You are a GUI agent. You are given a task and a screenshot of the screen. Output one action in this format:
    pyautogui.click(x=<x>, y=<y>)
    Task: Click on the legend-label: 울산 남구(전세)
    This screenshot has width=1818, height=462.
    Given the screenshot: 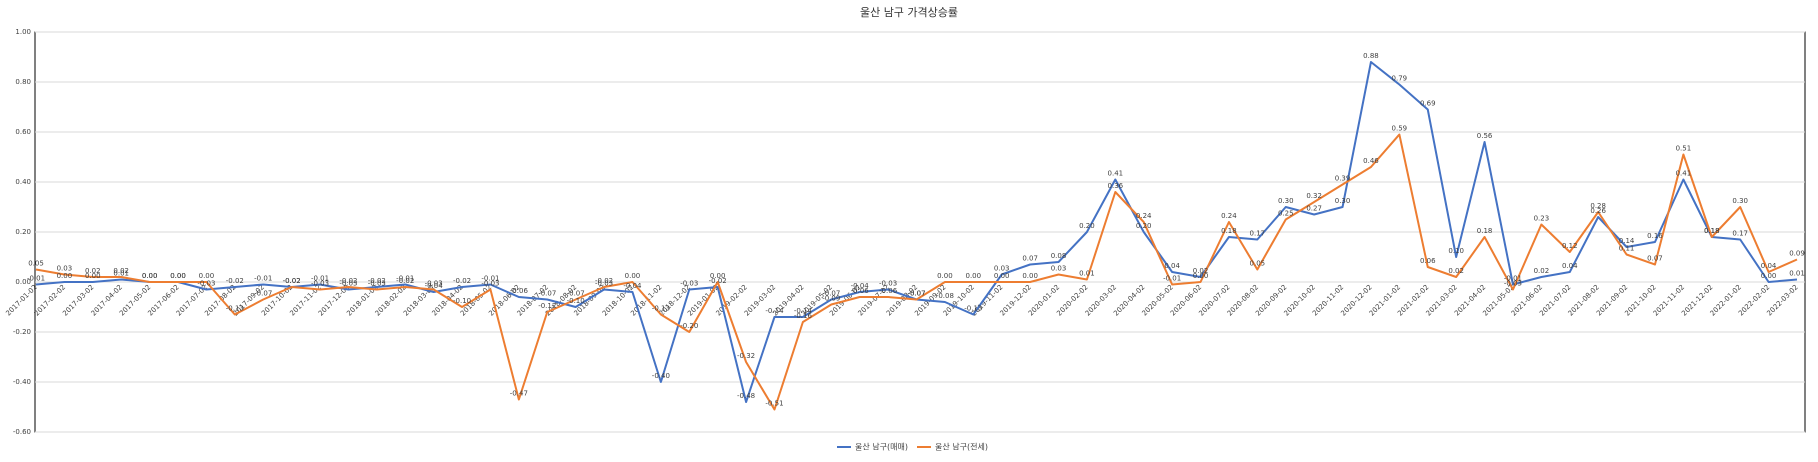 What is the action you would take?
    pyautogui.click(x=961, y=447)
    